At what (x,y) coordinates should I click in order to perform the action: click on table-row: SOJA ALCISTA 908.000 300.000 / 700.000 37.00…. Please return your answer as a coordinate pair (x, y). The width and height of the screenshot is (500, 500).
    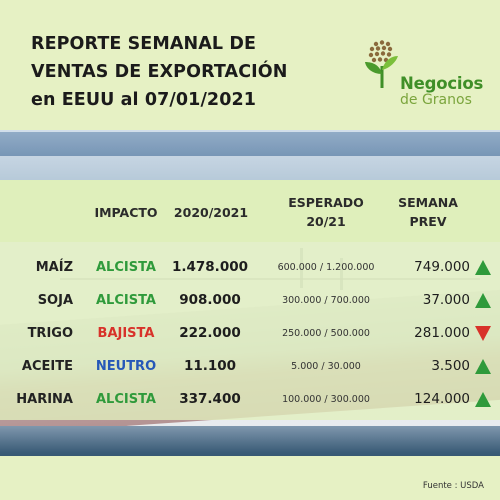
    Looking at the image, I should click on (250, 300).